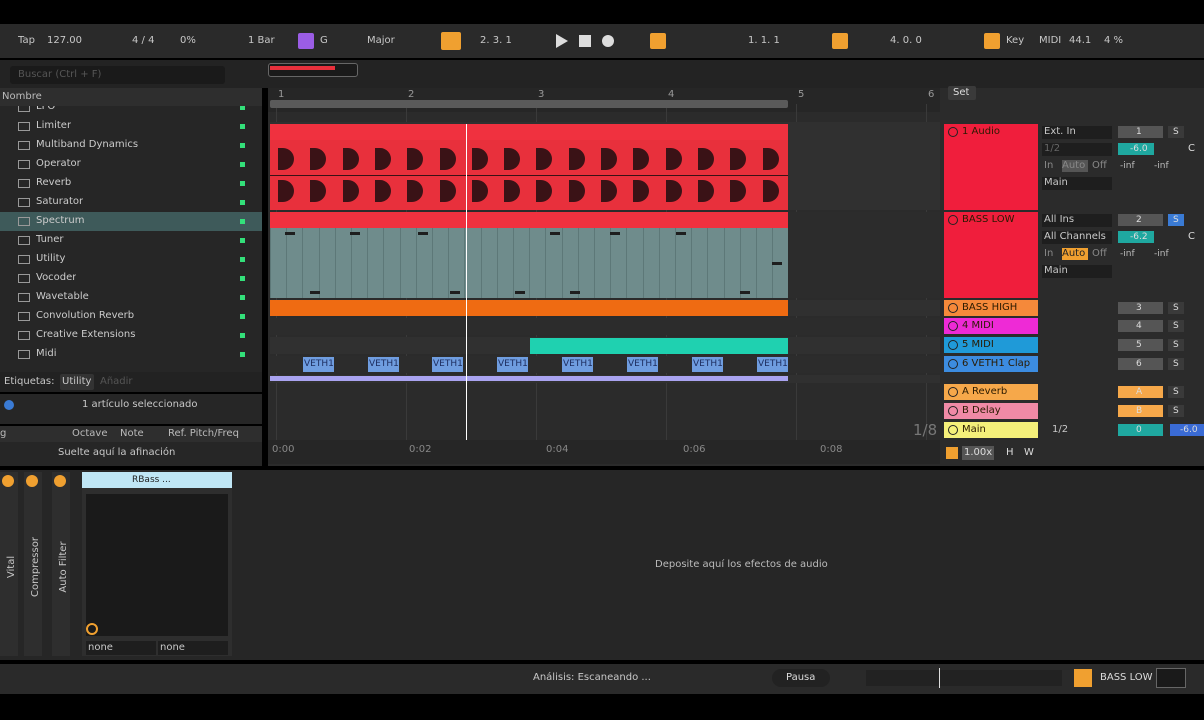  What do you see at coordinates (63, 567) in the screenshot?
I see `device-name: Auto Filter` at bounding box center [63, 567].